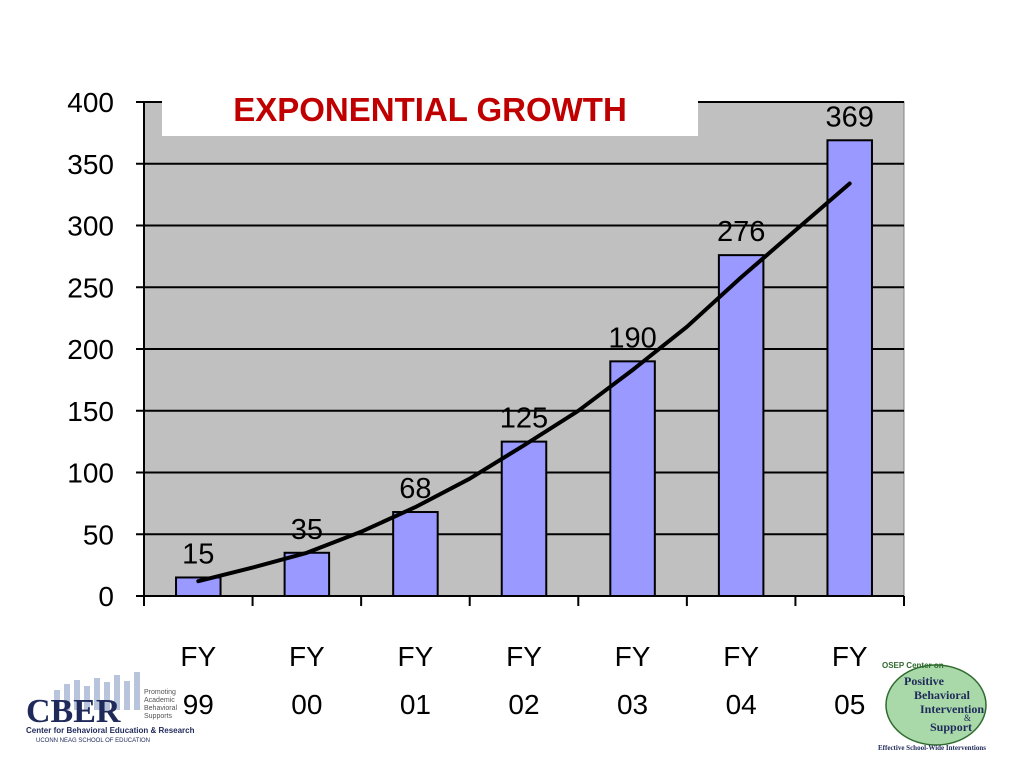  I want to click on chart-title: EXPONENTIAL GROWTH, so click(430, 109).